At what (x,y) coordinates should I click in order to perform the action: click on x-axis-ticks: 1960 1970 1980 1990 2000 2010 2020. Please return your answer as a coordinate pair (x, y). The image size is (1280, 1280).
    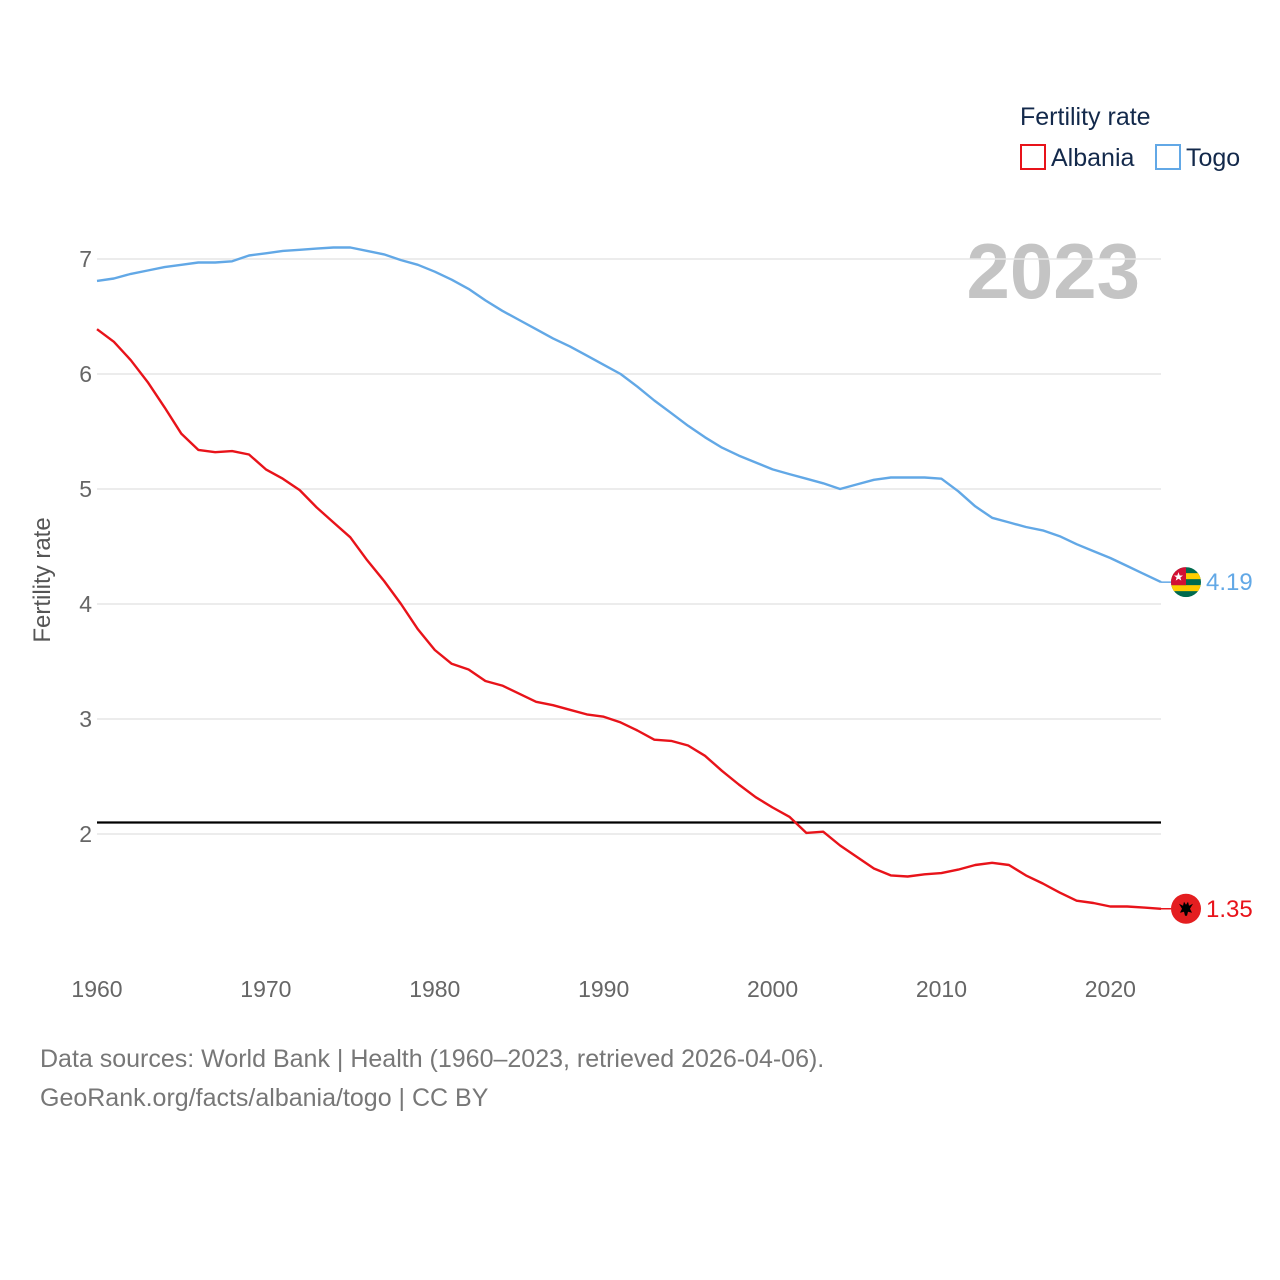
    Looking at the image, I should click on (603, 989).